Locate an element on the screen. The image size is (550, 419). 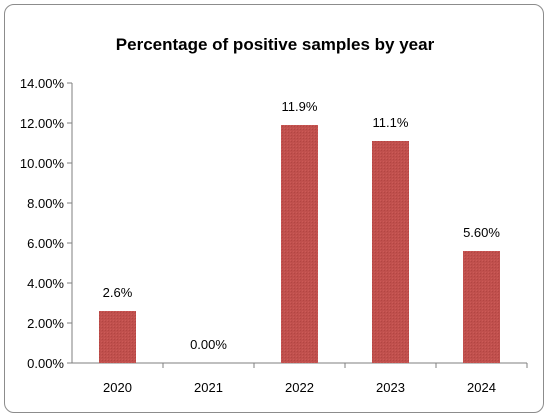
data-label-2021: 0.00% is located at coordinates (208, 344).